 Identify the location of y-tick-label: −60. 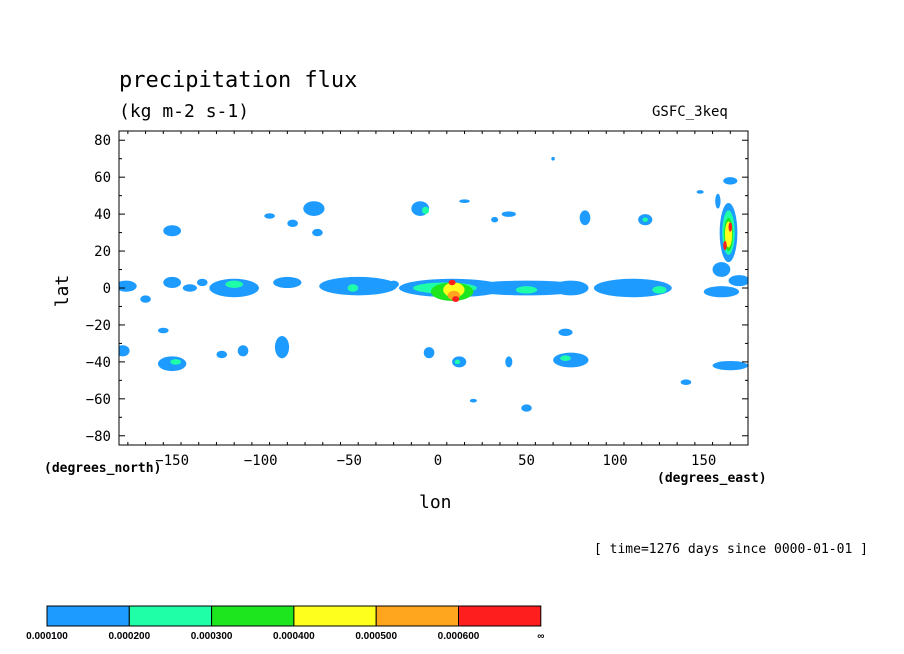
(98, 400).